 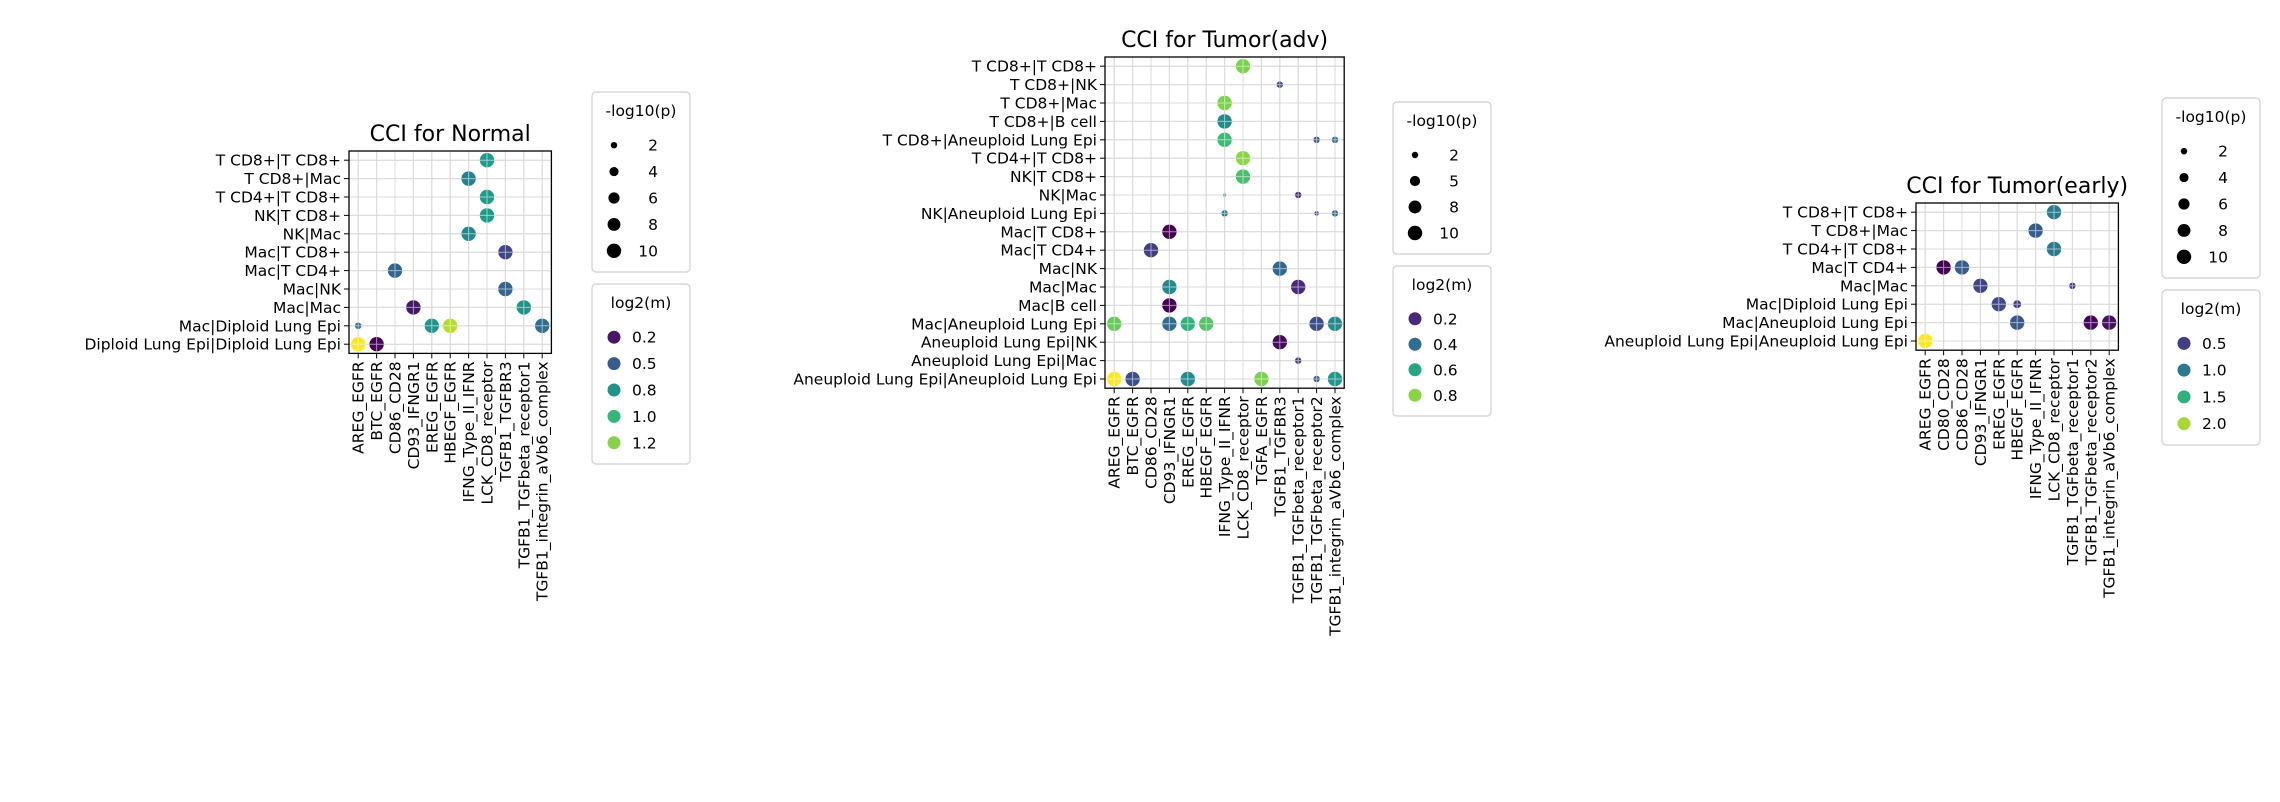 What do you see at coordinates (1445, 396) in the screenshot?
I see `color-legend-label: 0.8` at bounding box center [1445, 396].